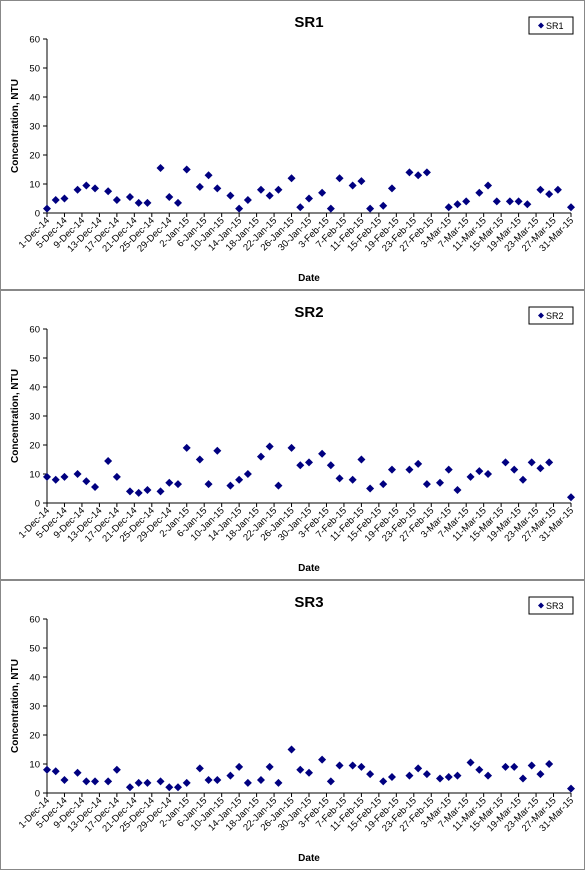 The width and height of the screenshot is (587, 874). Describe the element at coordinates (308, 312) in the screenshot. I see `chart-title-sr2: SR2` at that location.